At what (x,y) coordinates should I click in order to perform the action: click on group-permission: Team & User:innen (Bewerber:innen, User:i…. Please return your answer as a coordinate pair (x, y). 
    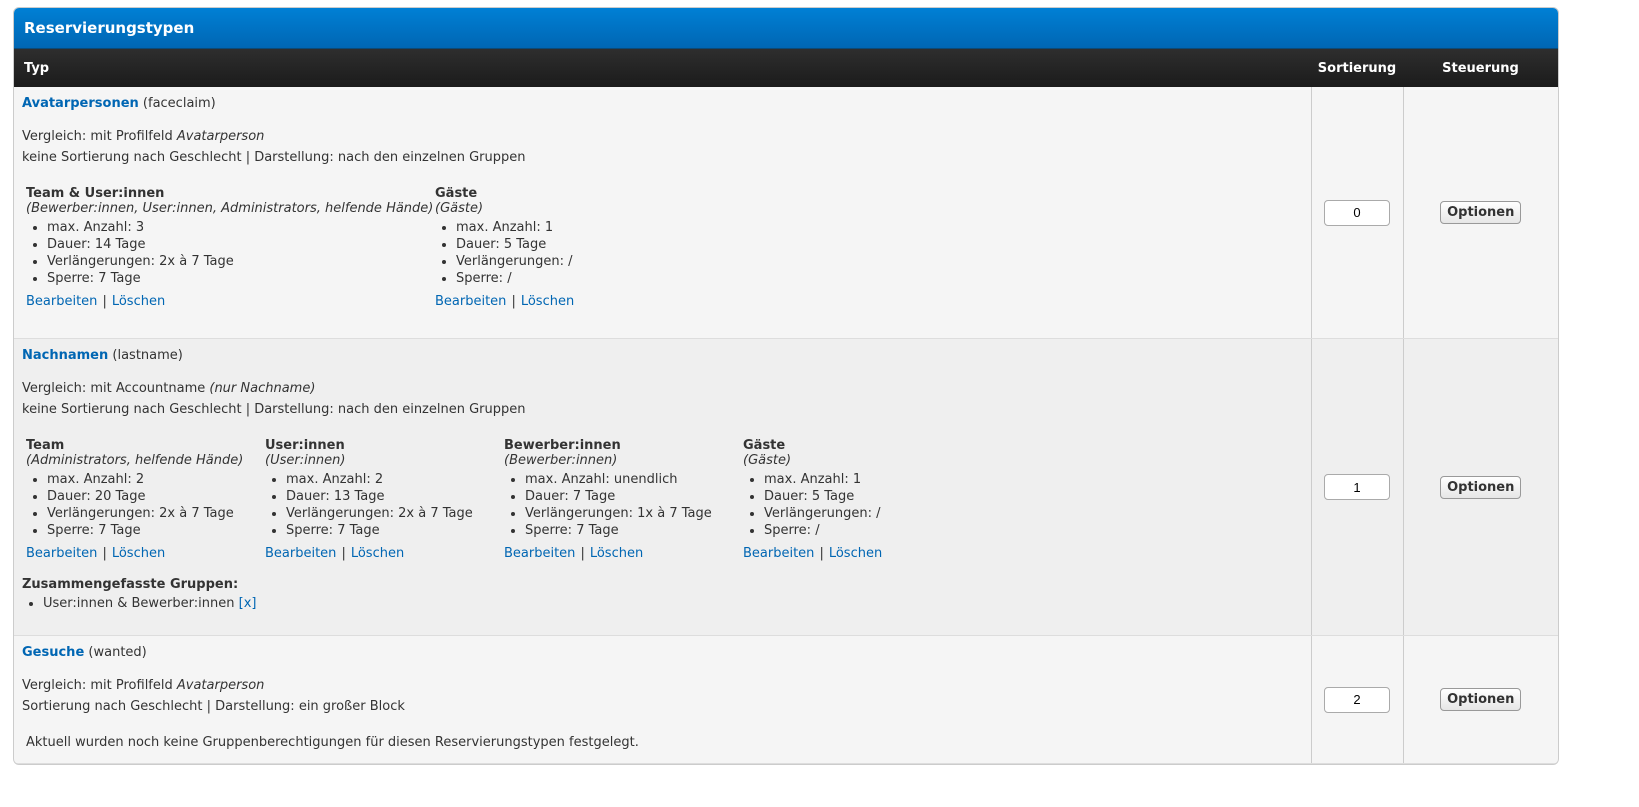
    Looking at the image, I should click on (230, 248).